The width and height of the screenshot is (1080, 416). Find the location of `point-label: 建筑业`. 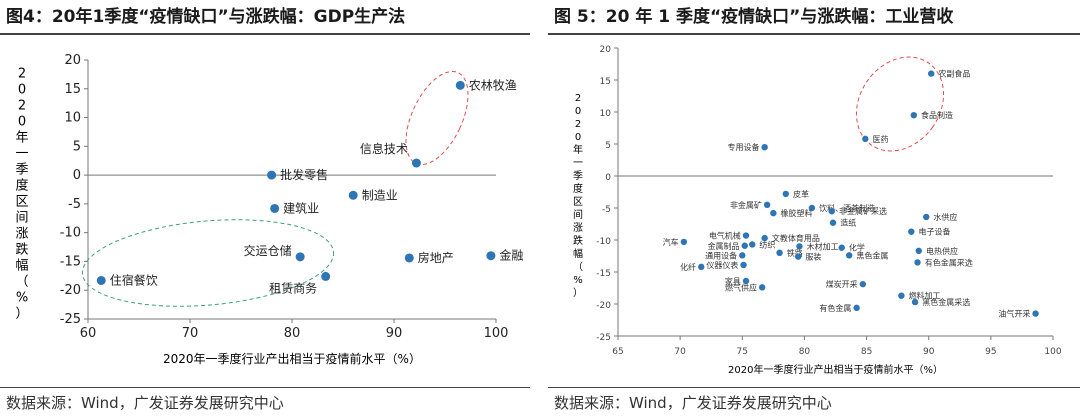

point-label: 建筑业 is located at coordinates (301, 207).